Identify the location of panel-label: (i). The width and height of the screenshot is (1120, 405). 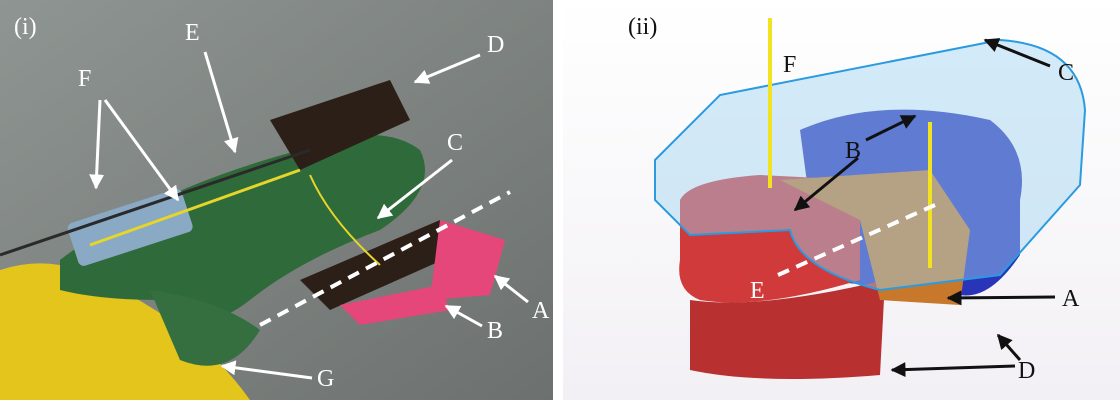
(25, 27).